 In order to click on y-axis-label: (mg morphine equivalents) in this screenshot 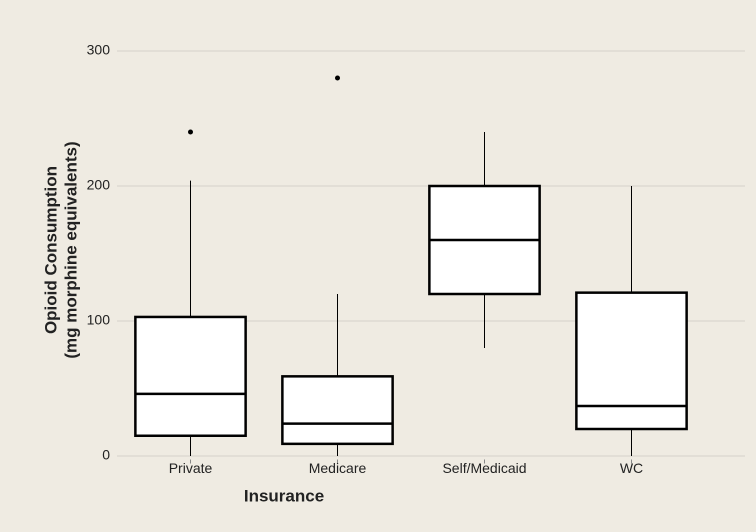, I will do `click(70, 249)`.